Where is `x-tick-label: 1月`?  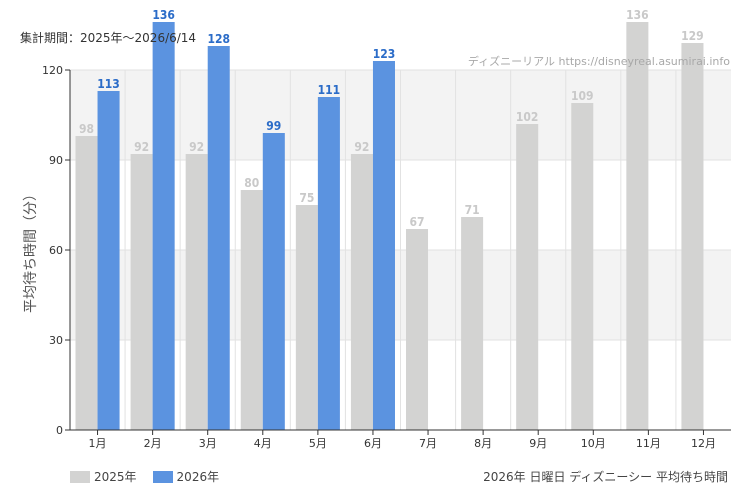 x-tick-label: 1月 is located at coordinates (98, 443).